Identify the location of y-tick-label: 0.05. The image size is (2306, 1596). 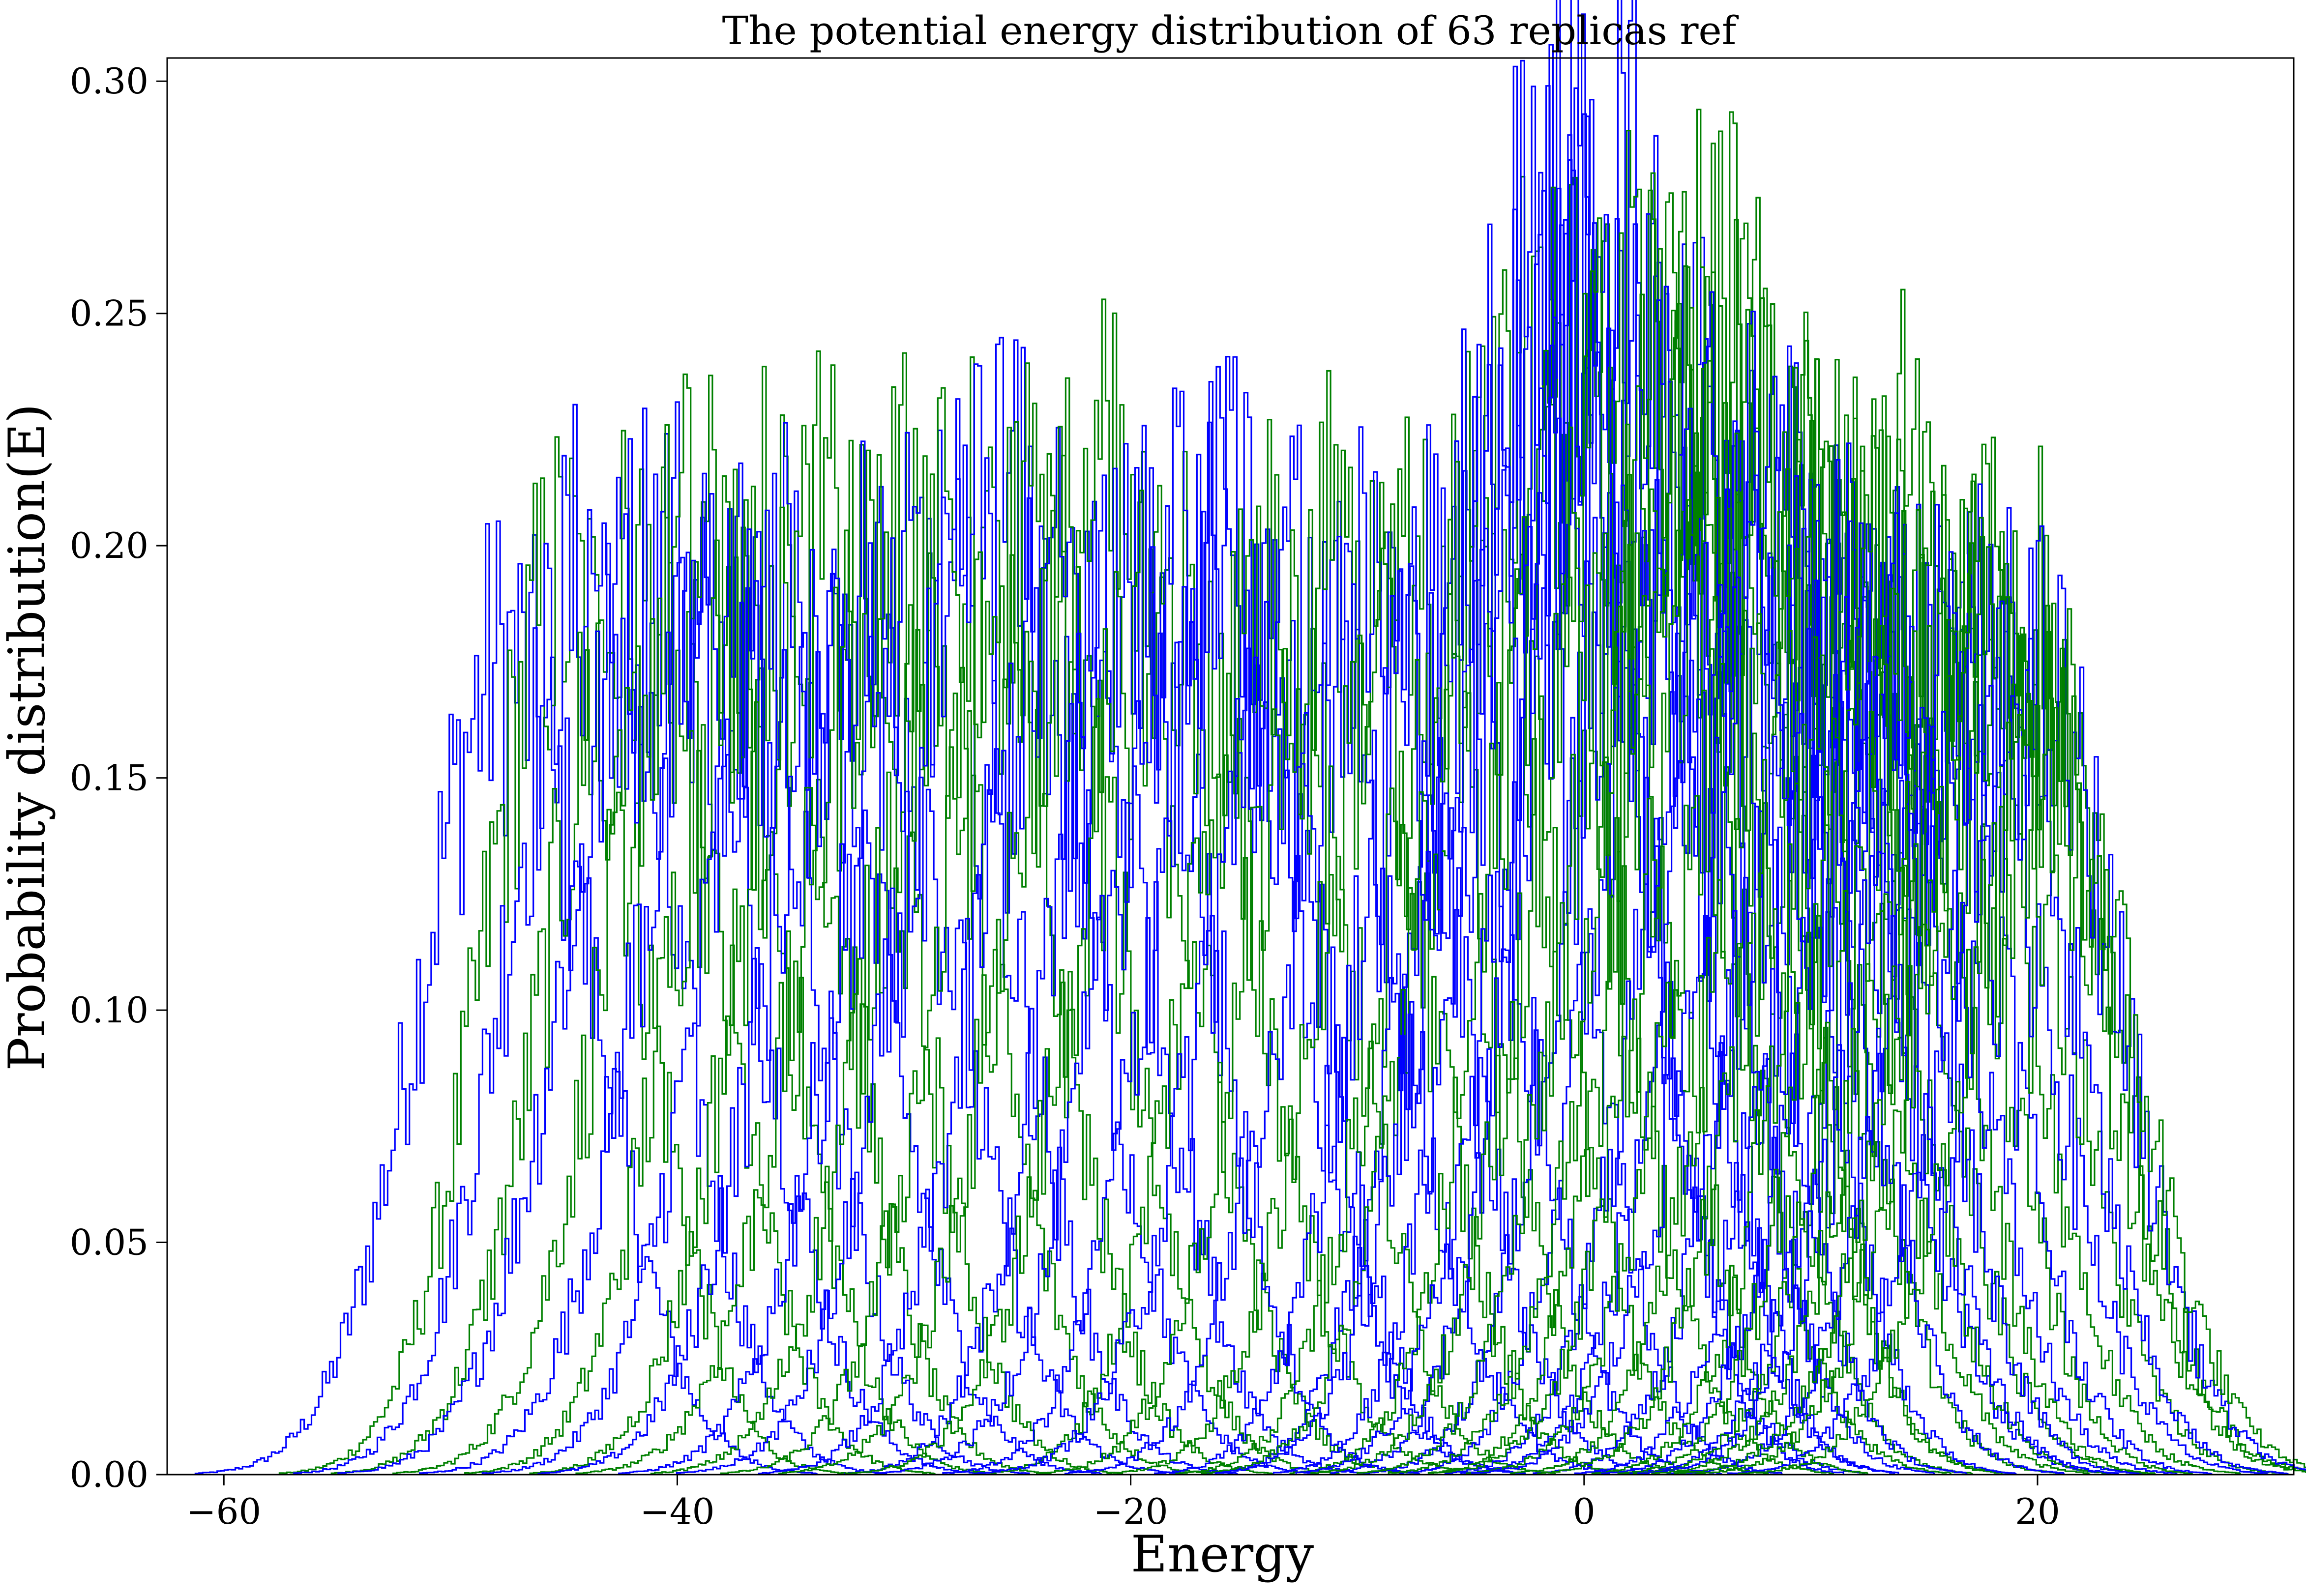
(109, 1242).